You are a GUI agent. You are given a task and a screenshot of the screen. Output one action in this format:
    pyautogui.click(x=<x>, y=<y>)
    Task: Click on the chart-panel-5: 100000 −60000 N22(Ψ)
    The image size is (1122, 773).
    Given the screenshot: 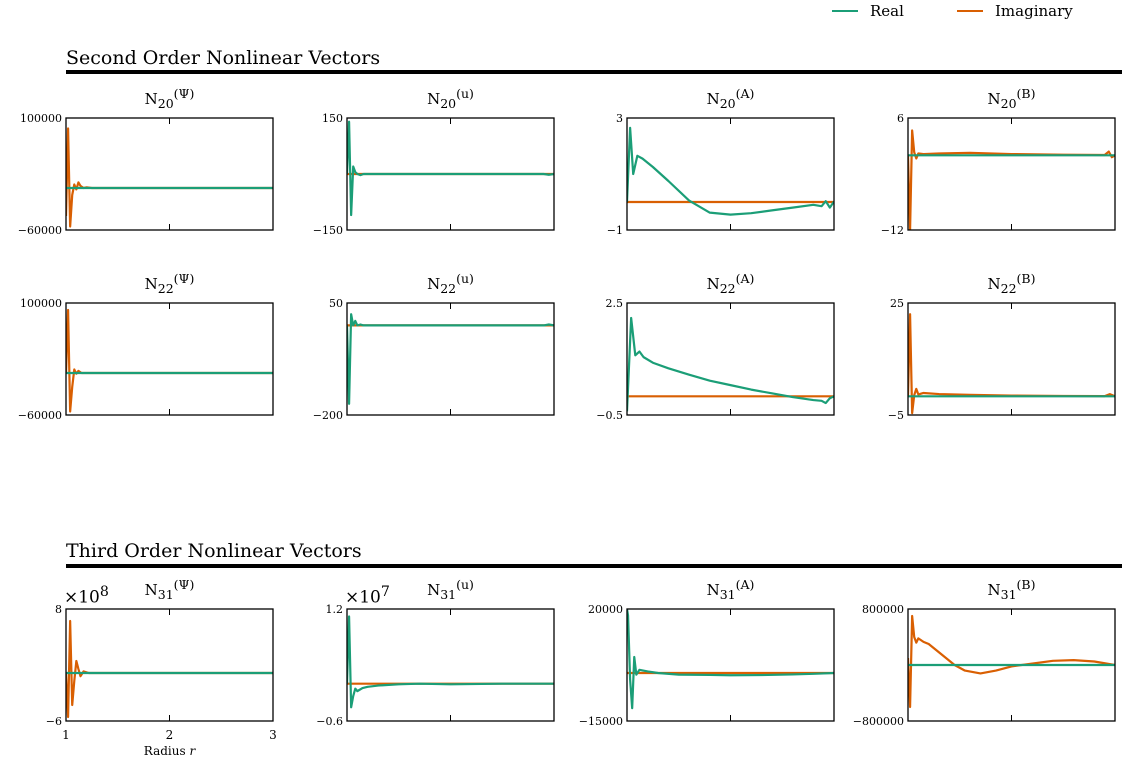 What is the action you would take?
    pyautogui.click(x=146, y=347)
    